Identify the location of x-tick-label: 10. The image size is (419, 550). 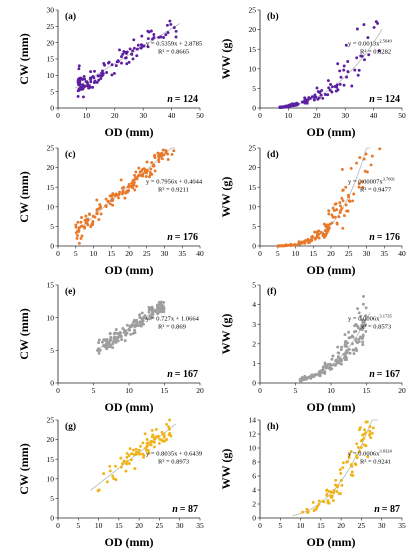
(87, 115).